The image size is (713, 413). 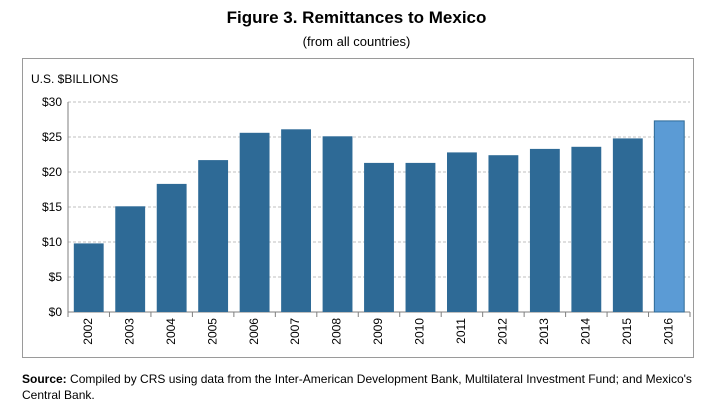 I want to click on x-tick-label: 2005, so click(x=212, y=331).